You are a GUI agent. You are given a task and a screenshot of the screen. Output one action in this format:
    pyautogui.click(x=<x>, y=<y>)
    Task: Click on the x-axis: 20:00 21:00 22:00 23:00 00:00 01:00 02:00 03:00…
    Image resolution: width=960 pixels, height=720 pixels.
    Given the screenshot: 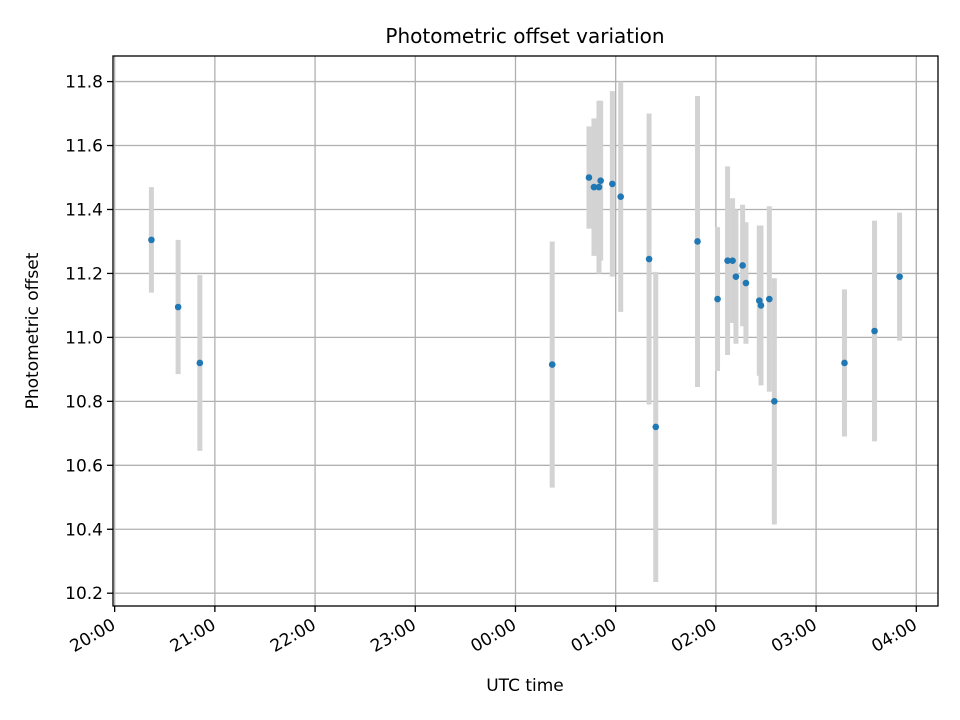 What is the action you would take?
    pyautogui.click(x=494, y=631)
    